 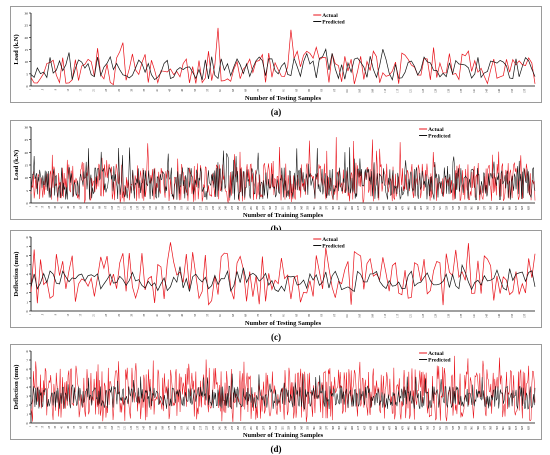 What do you see at coordinates (276, 112) in the screenshot?
I see `caption-a: (a)` at bounding box center [276, 112].